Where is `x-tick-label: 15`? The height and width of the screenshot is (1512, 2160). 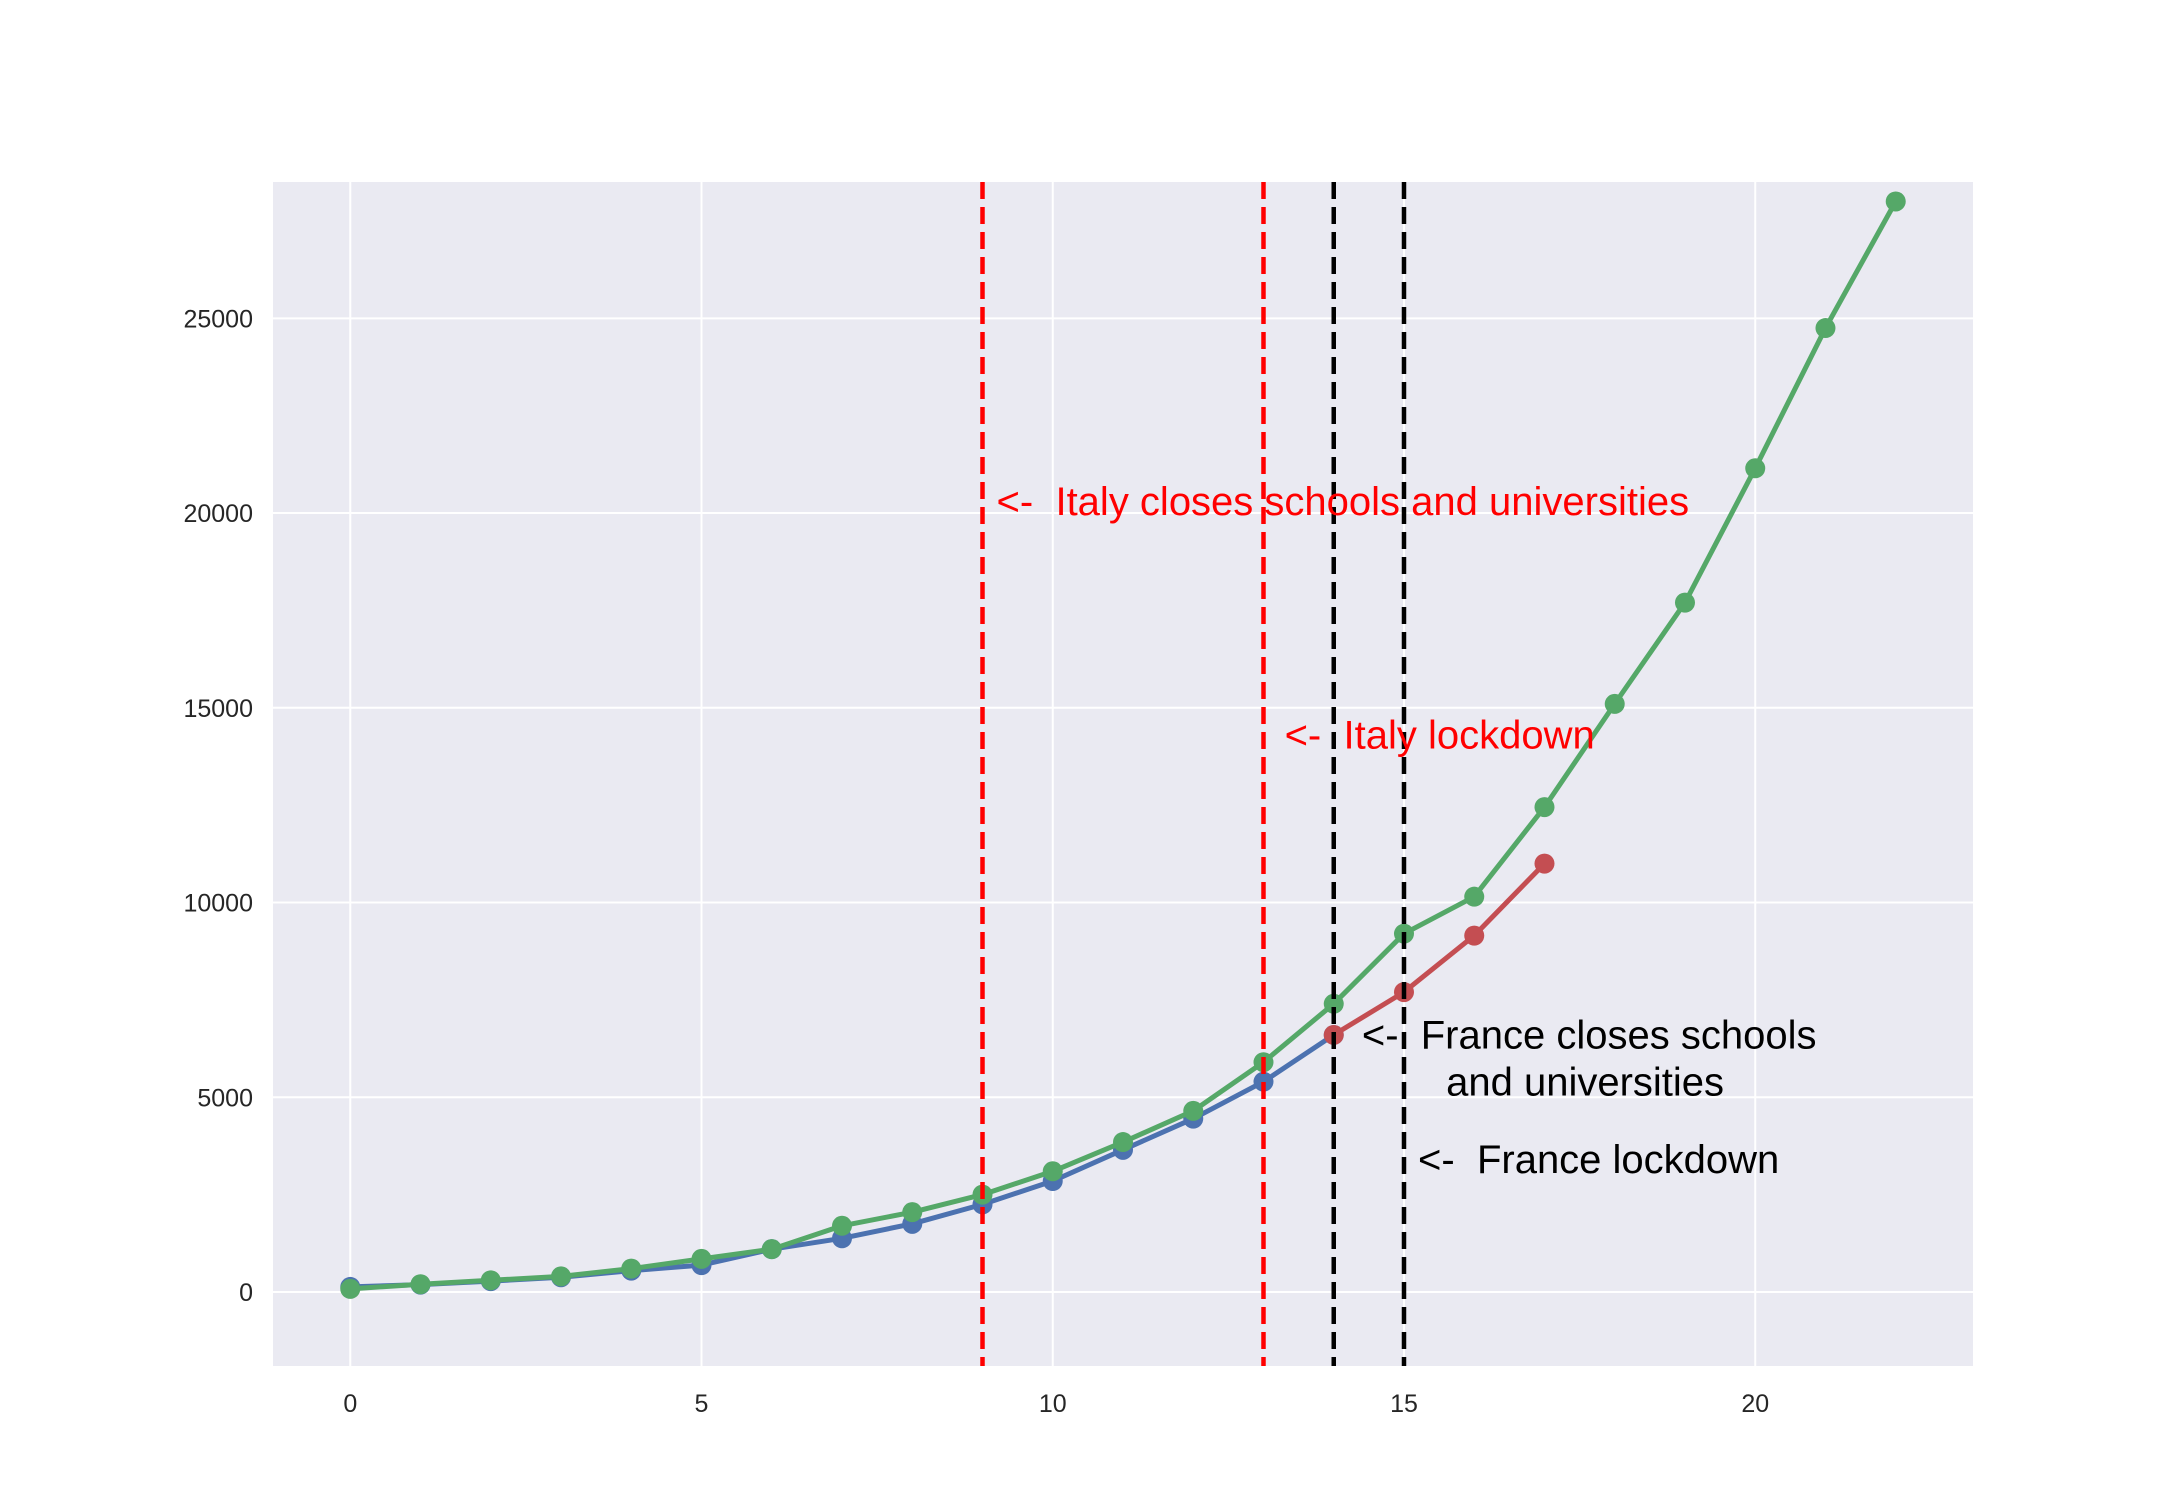
x-tick-label: 15 is located at coordinates (1404, 1404).